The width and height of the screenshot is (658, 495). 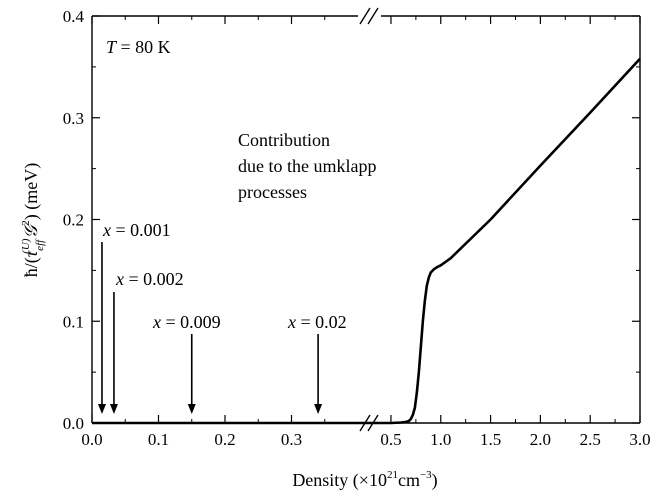 What do you see at coordinates (91, 439) in the screenshot?
I see `x-tick-label-0: 0.0` at bounding box center [91, 439].